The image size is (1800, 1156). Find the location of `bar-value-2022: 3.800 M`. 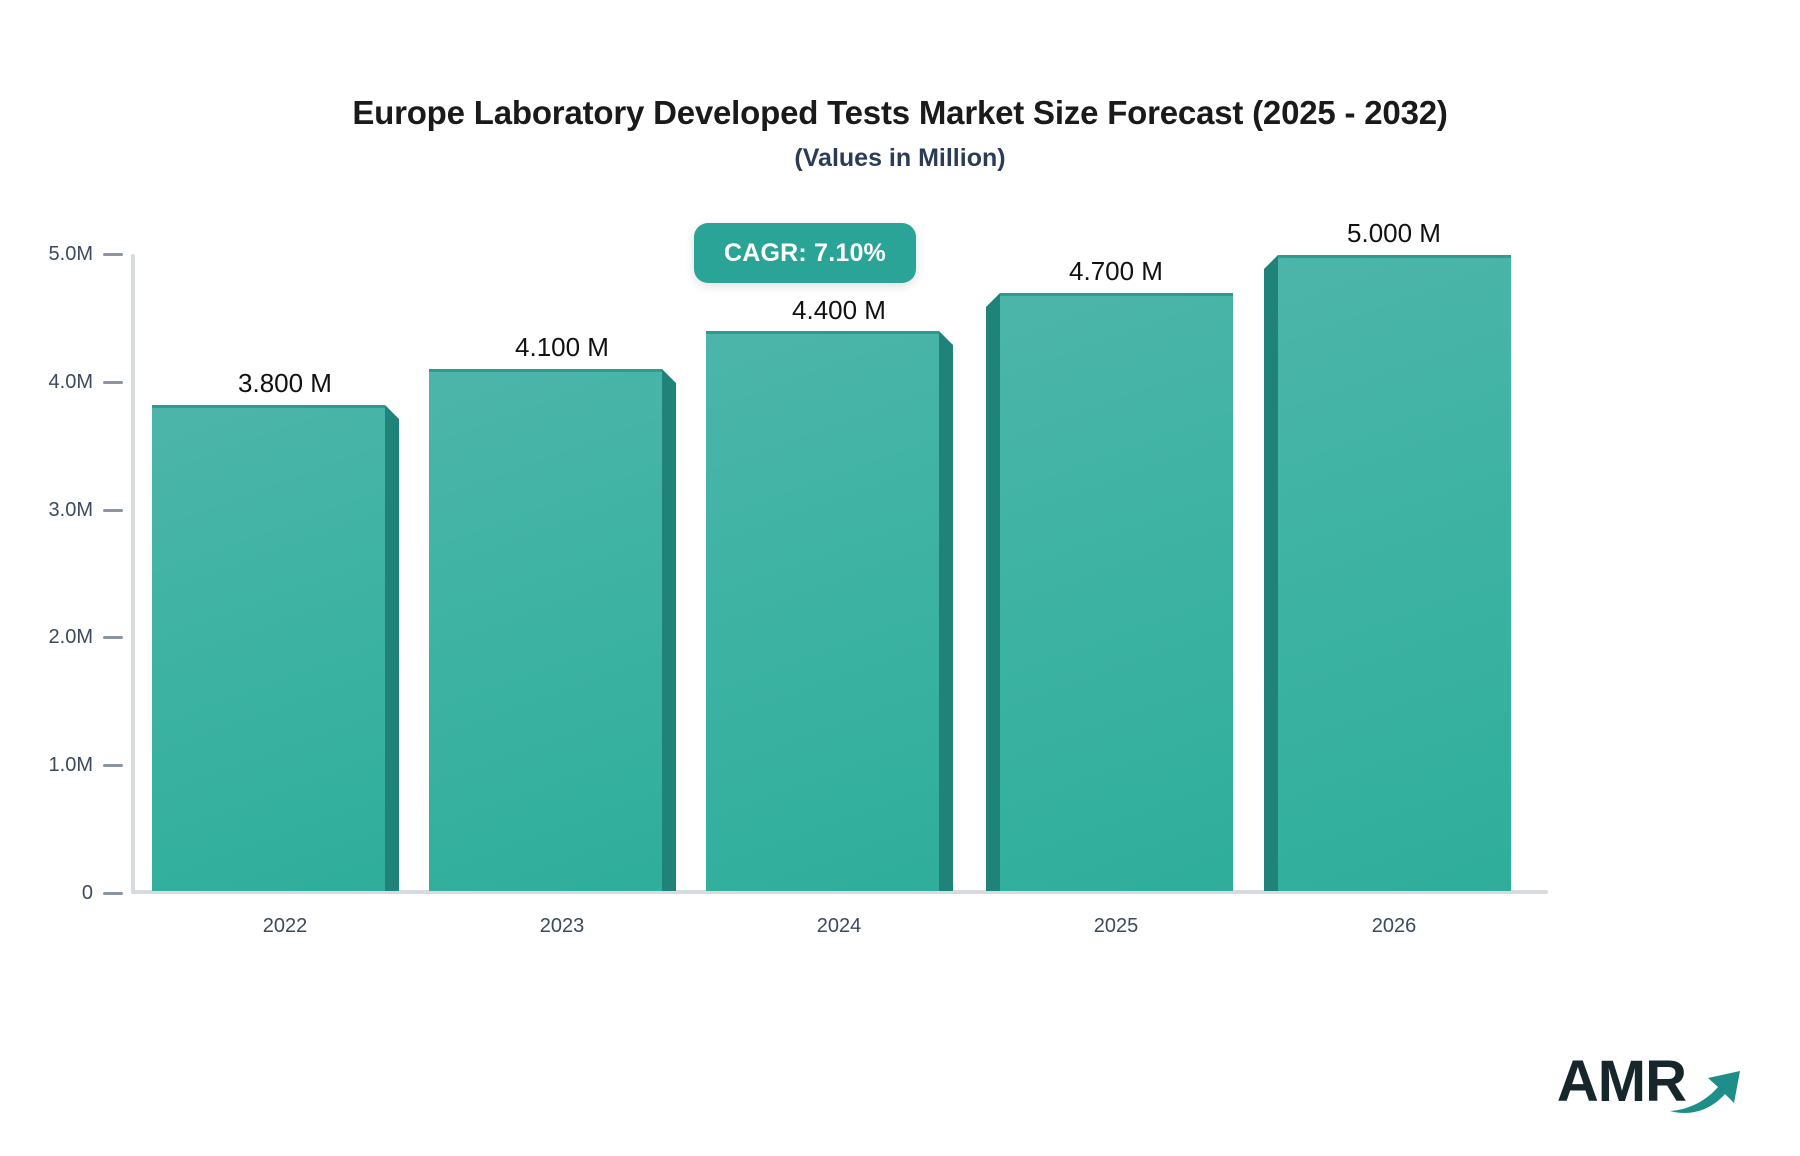

bar-value-2022: 3.800 M is located at coordinates (285, 383).